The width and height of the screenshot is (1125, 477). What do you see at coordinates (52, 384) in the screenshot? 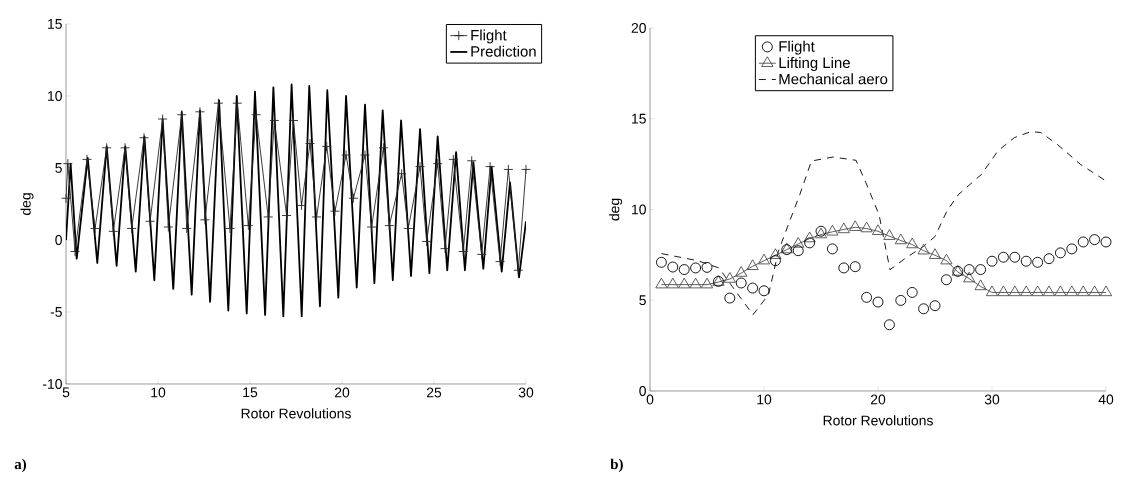
I see `y-tick-label: -10` at bounding box center [52, 384].